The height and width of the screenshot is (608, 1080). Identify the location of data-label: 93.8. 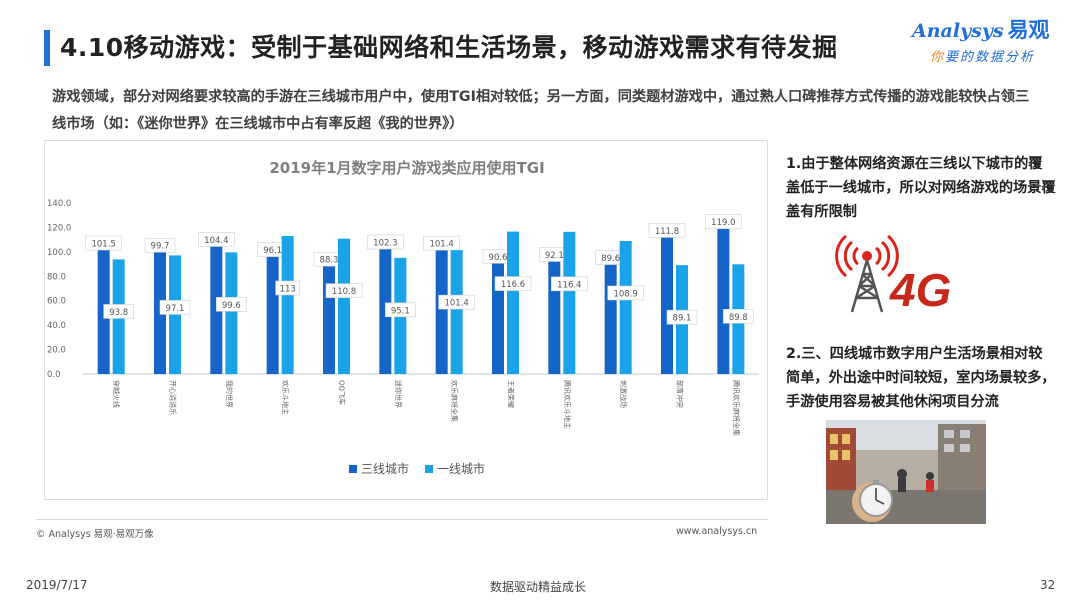
(118, 313).